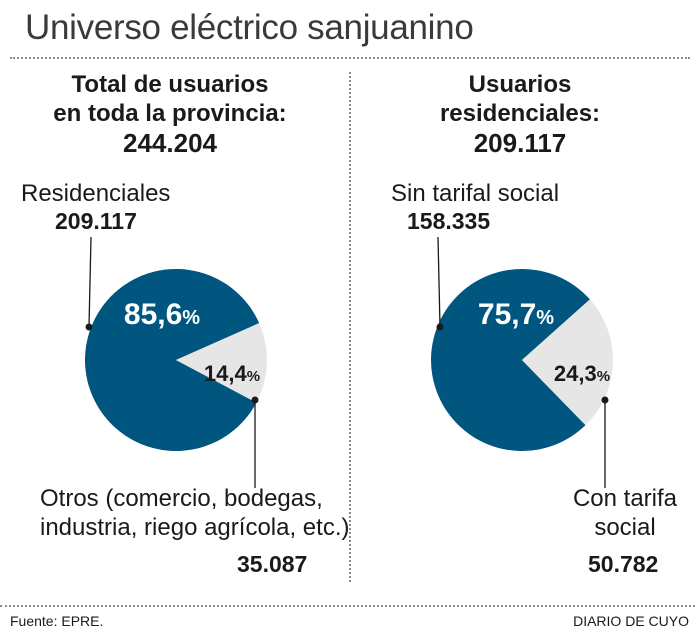 This screenshot has height=637, width=695. I want to click on pie-1-minor-leader-dot, so click(255, 400).